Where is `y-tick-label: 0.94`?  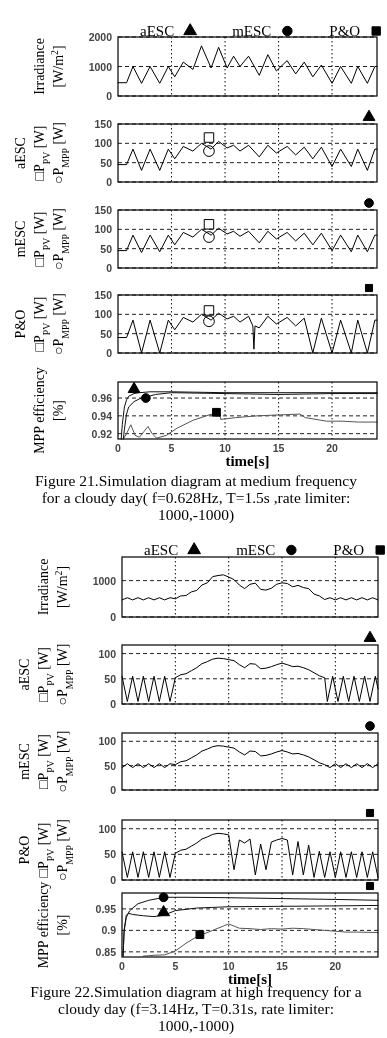 y-tick-label: 0.94 is located at coordinates (102, 415).